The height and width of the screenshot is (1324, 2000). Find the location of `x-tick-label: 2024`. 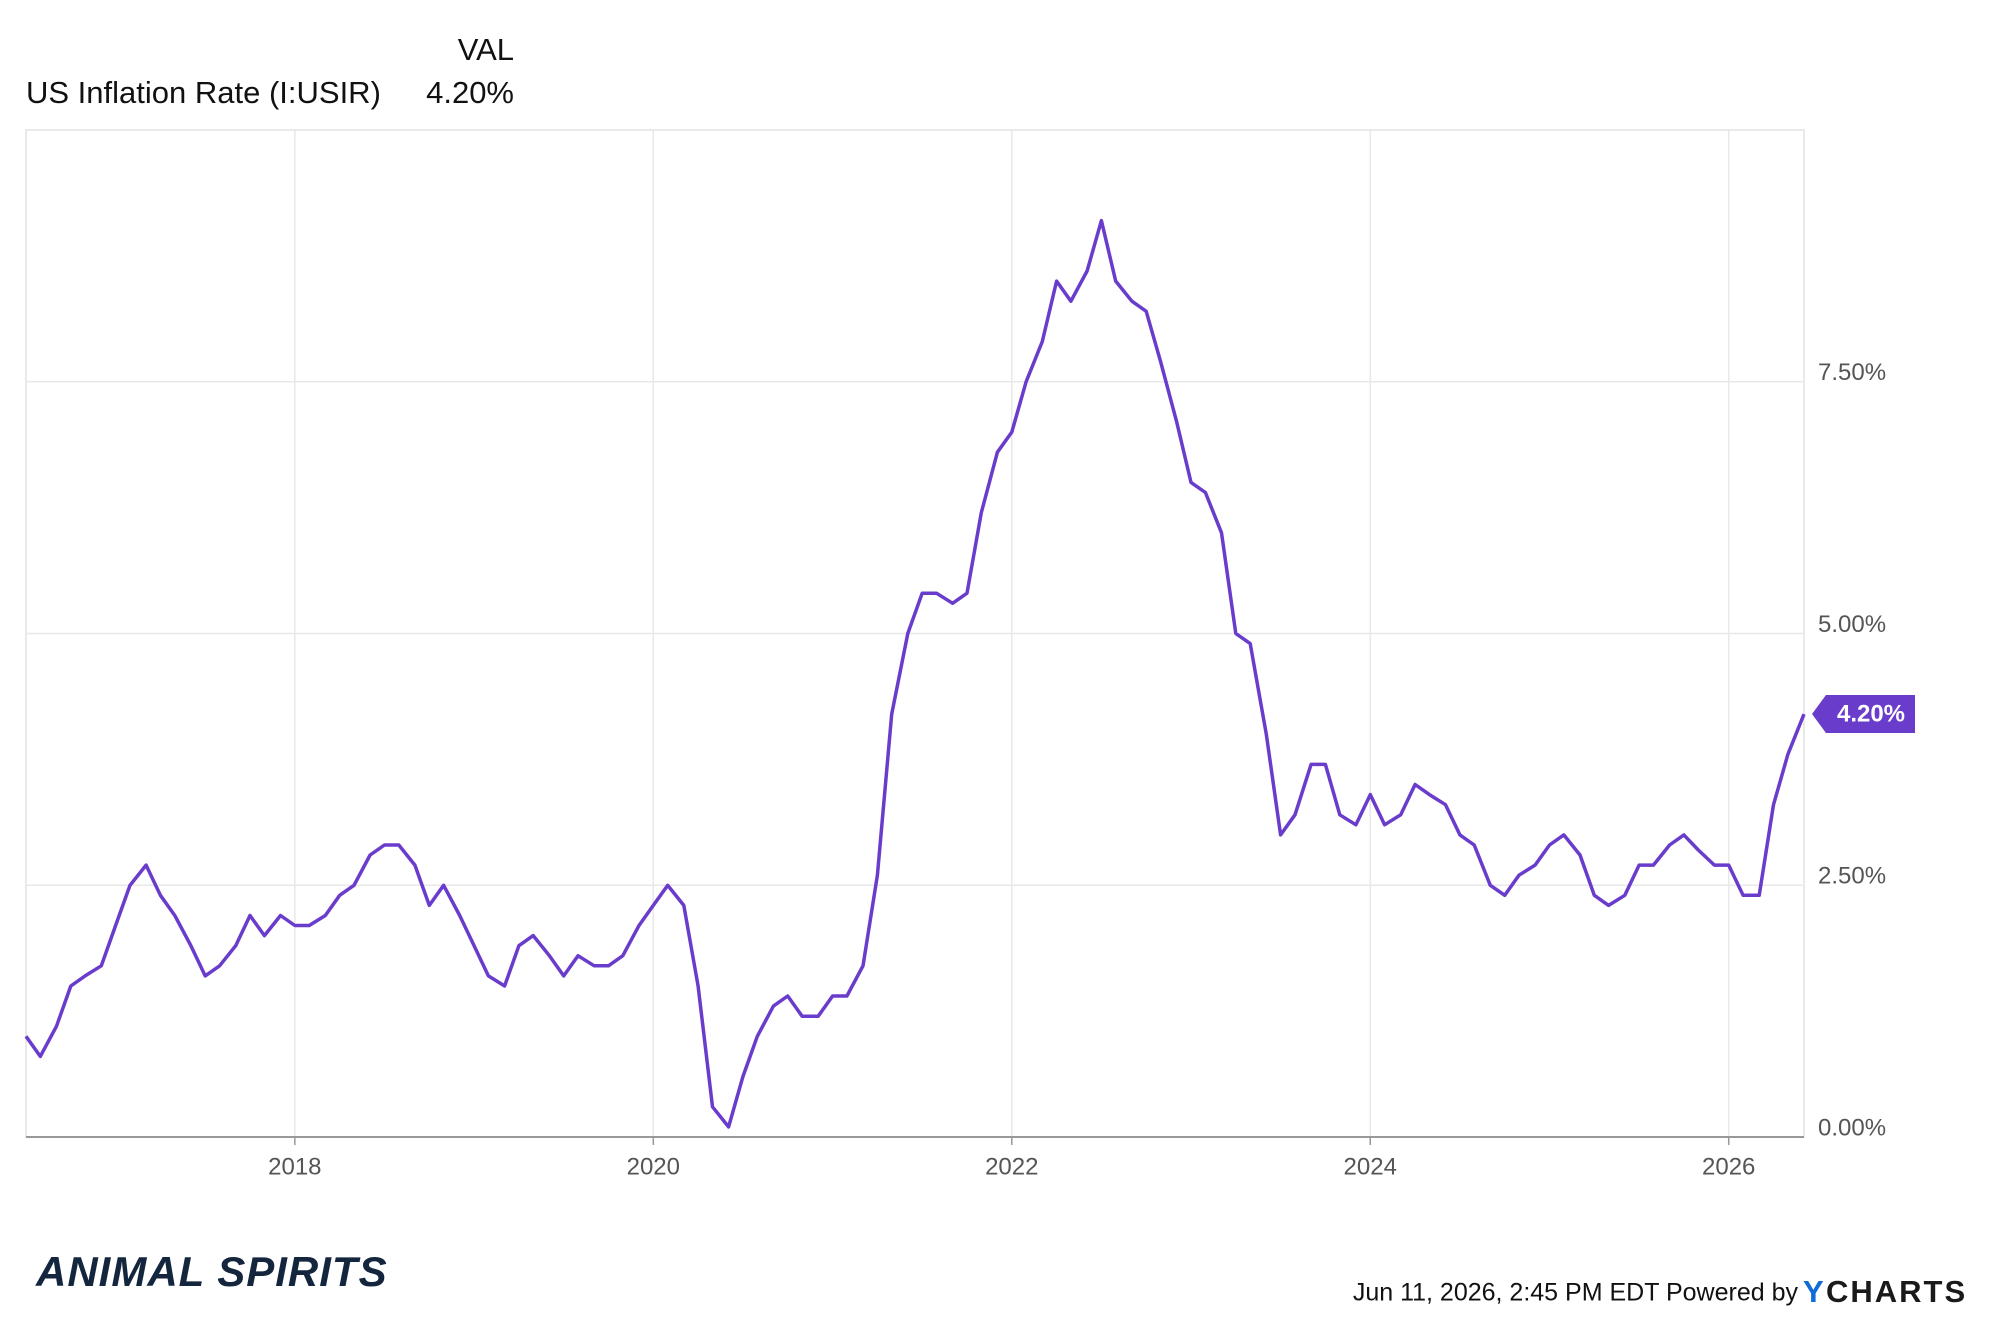

x-tick-label: 2024 is located at coordinates (1370, 1166).